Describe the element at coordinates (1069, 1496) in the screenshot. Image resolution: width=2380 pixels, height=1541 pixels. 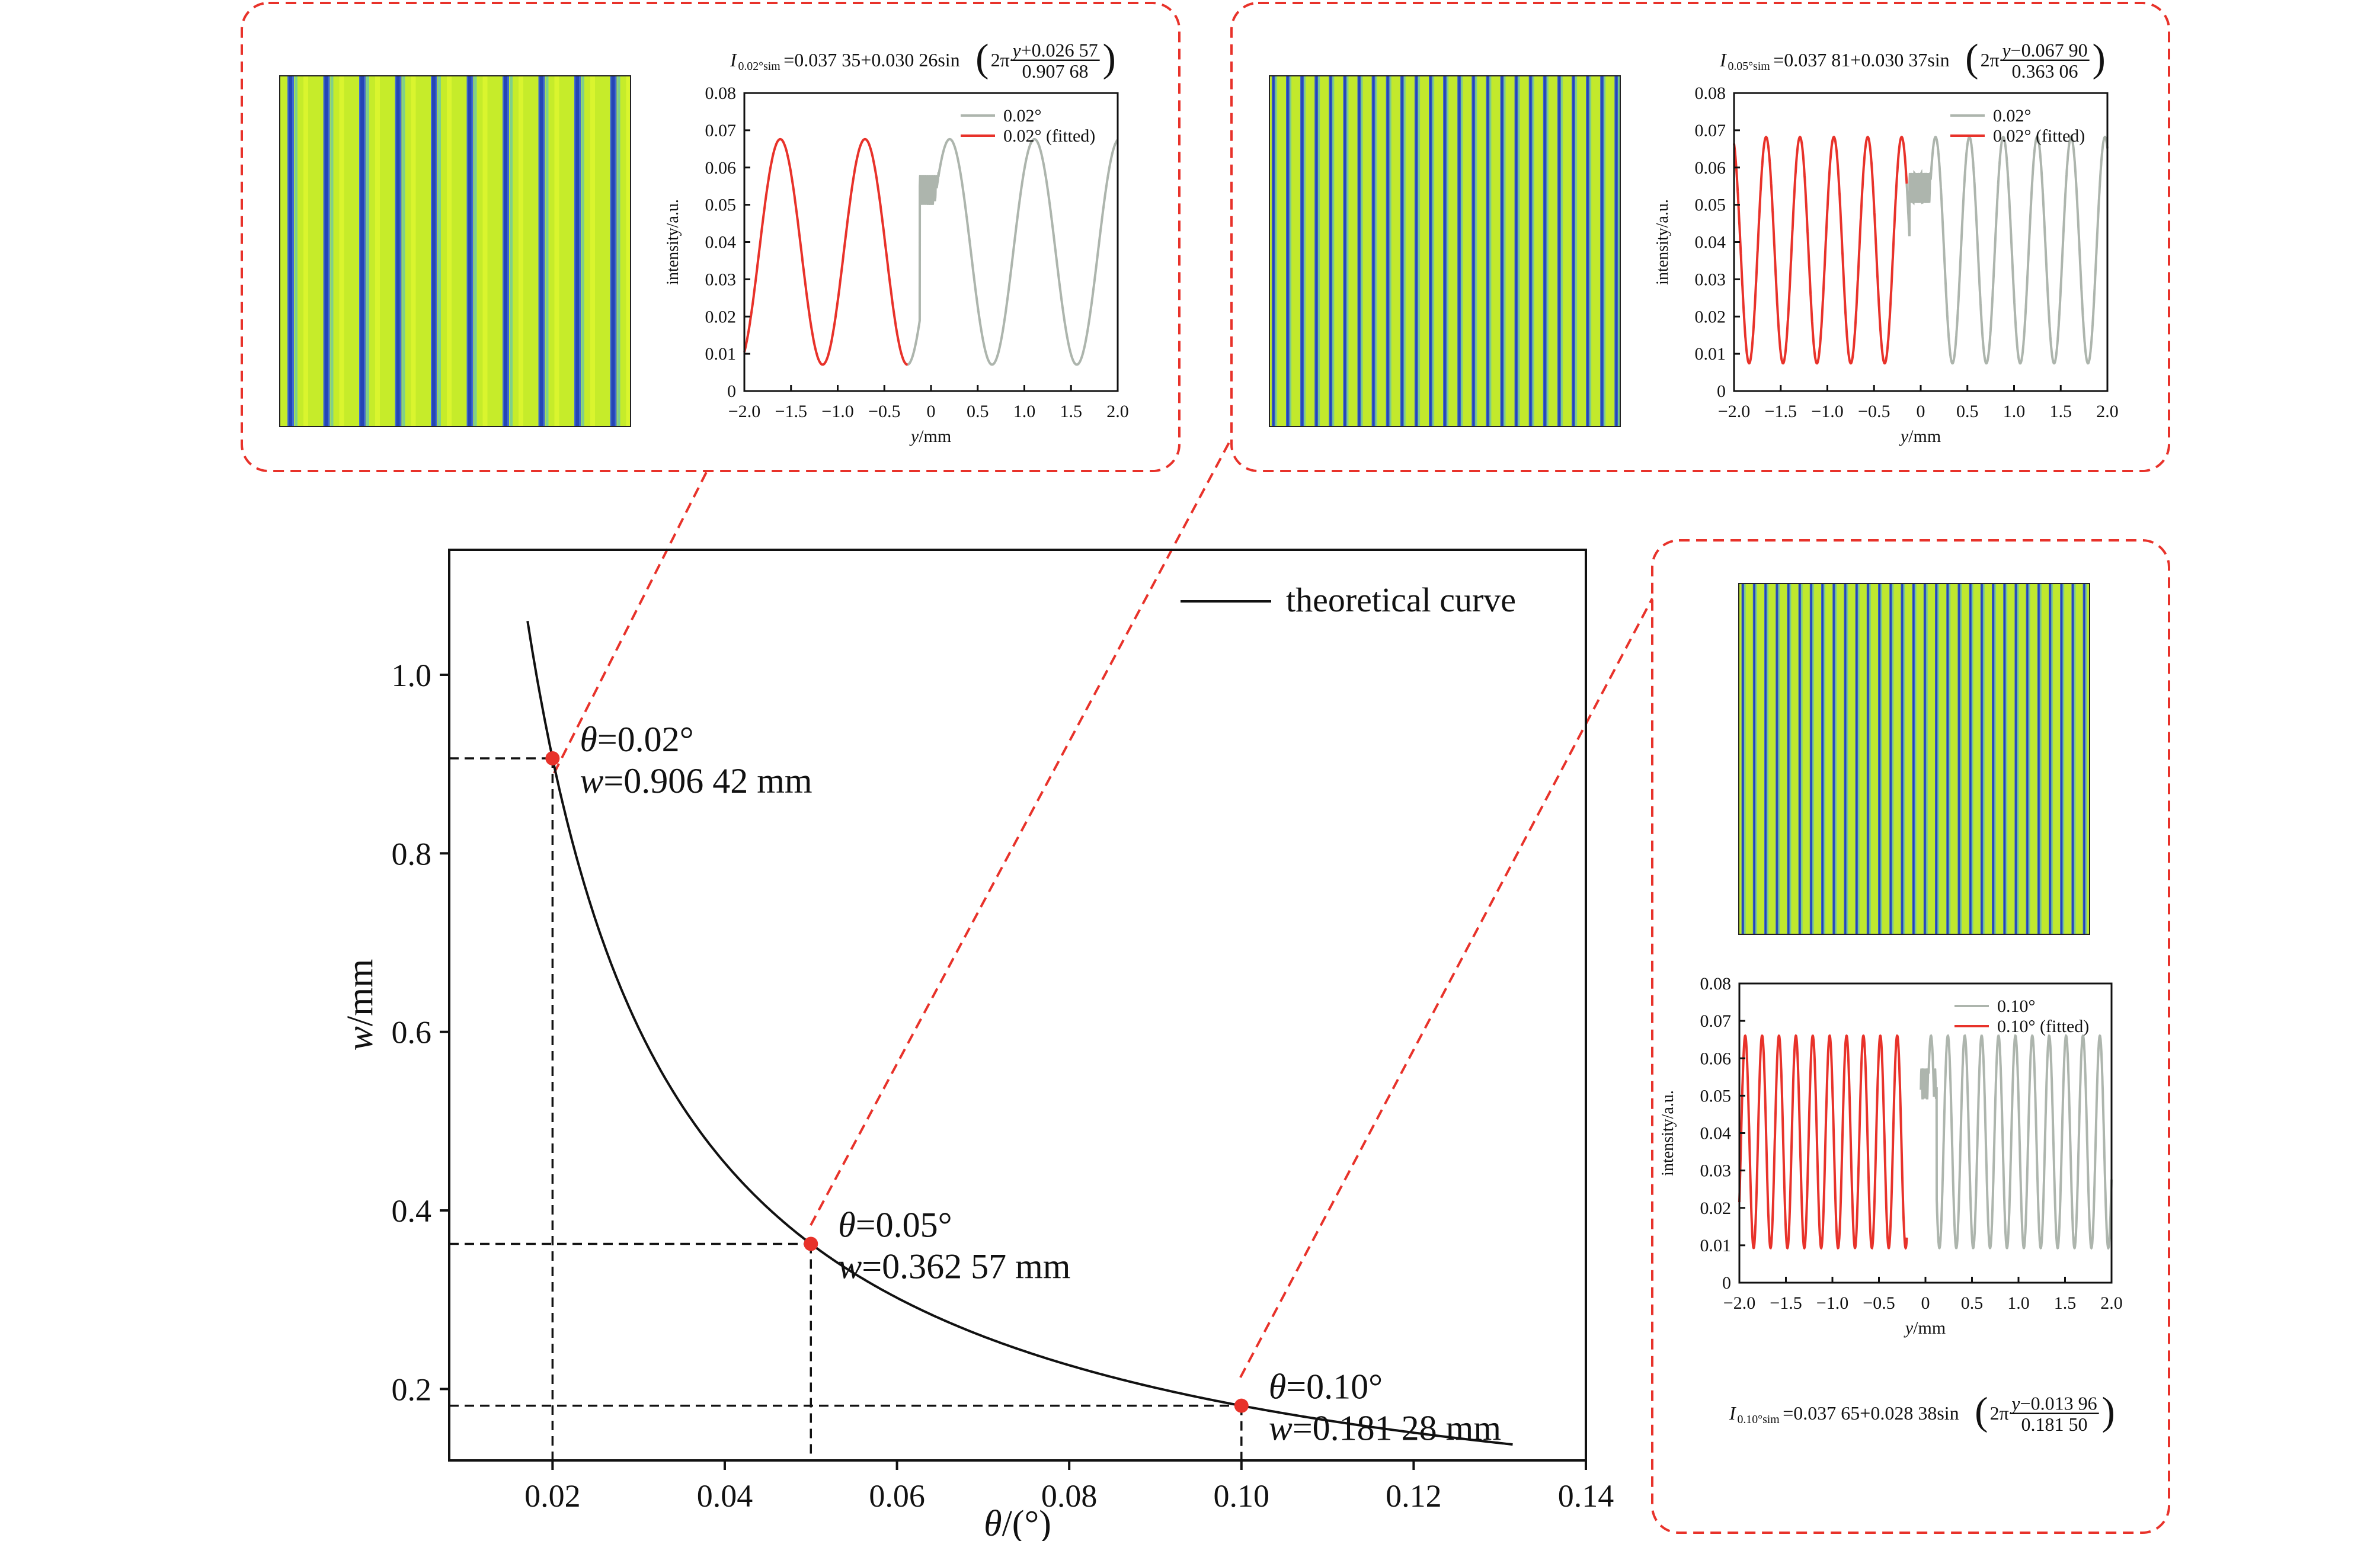
I see `main-x-tick-label: 0.08` at that location.